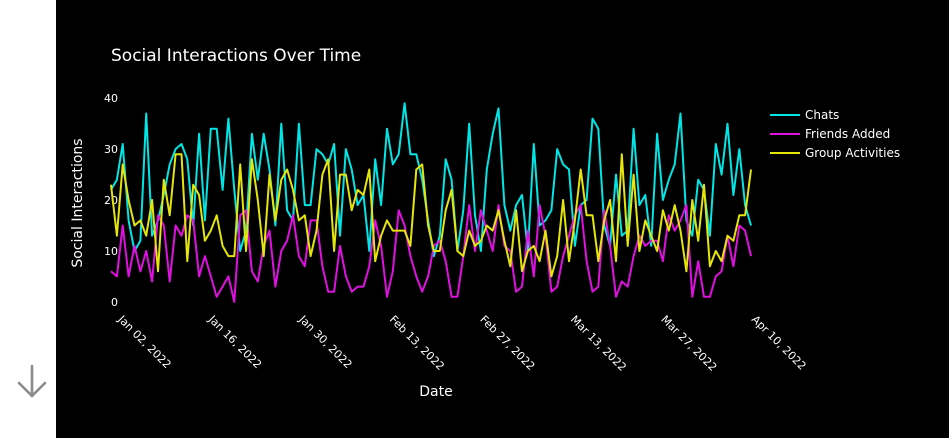 The height and width of the screenshot is (438, 949). Describe the element at coordinates (236, 56) in the screenshot. I see `chart-title: Social Interactions Over Time` at that location.